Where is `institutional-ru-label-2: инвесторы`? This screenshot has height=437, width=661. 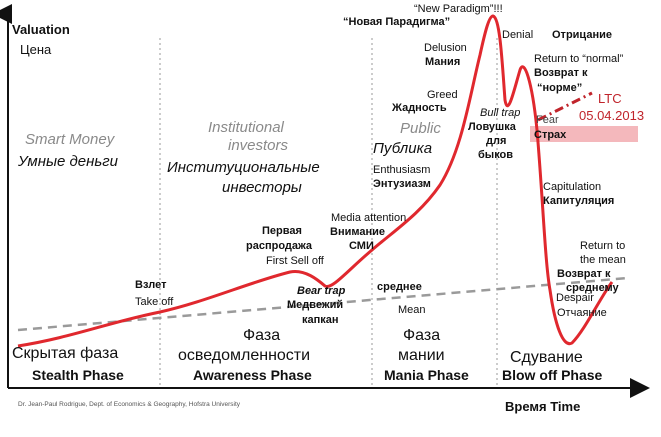
institutional-ru-label-2: инвесторы is located at coordinates (262, 187).